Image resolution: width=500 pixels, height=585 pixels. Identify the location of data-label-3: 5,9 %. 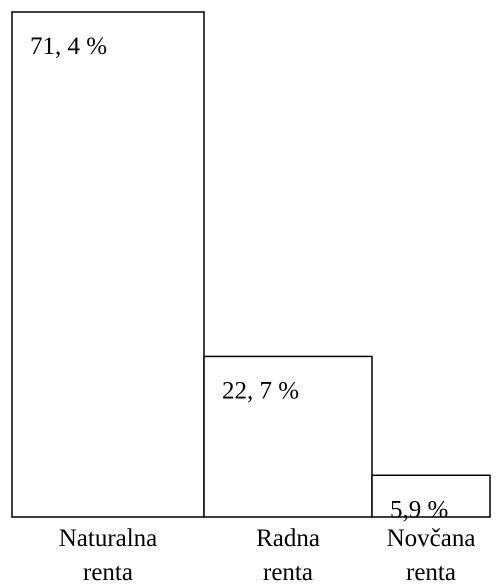
(419, 509).